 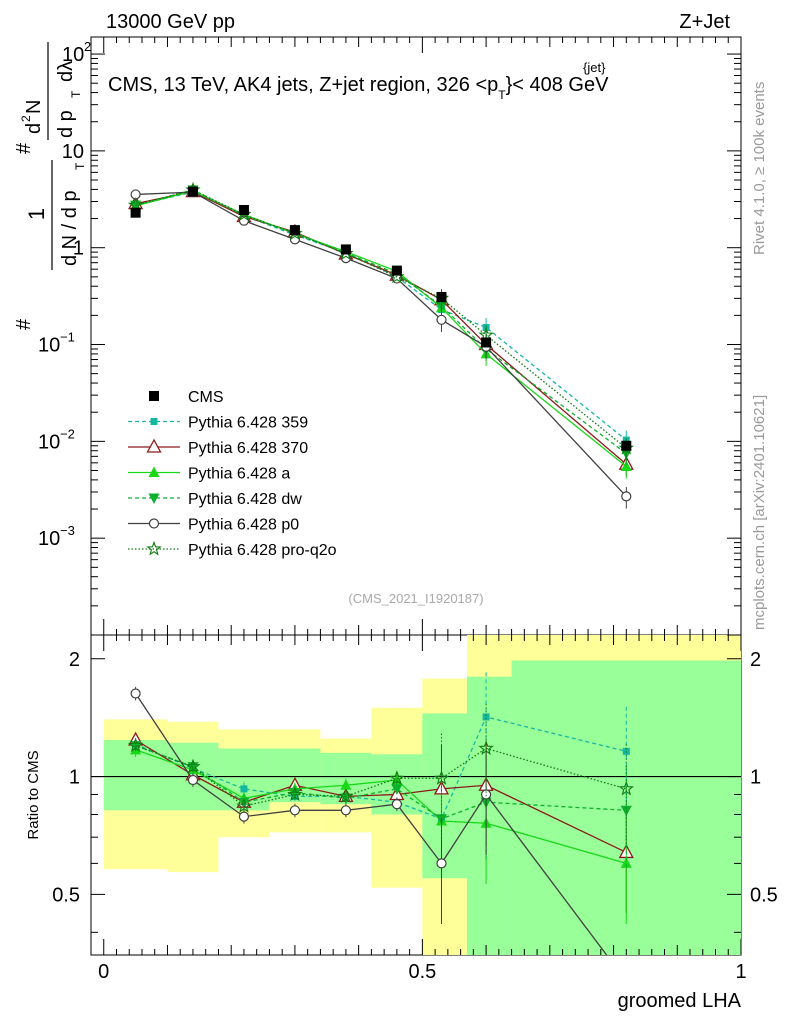 What do you see at coordinates (740, 972) in the screenshot?
I see `x-tick-label-1: 1` at bounding box center [740, 972].